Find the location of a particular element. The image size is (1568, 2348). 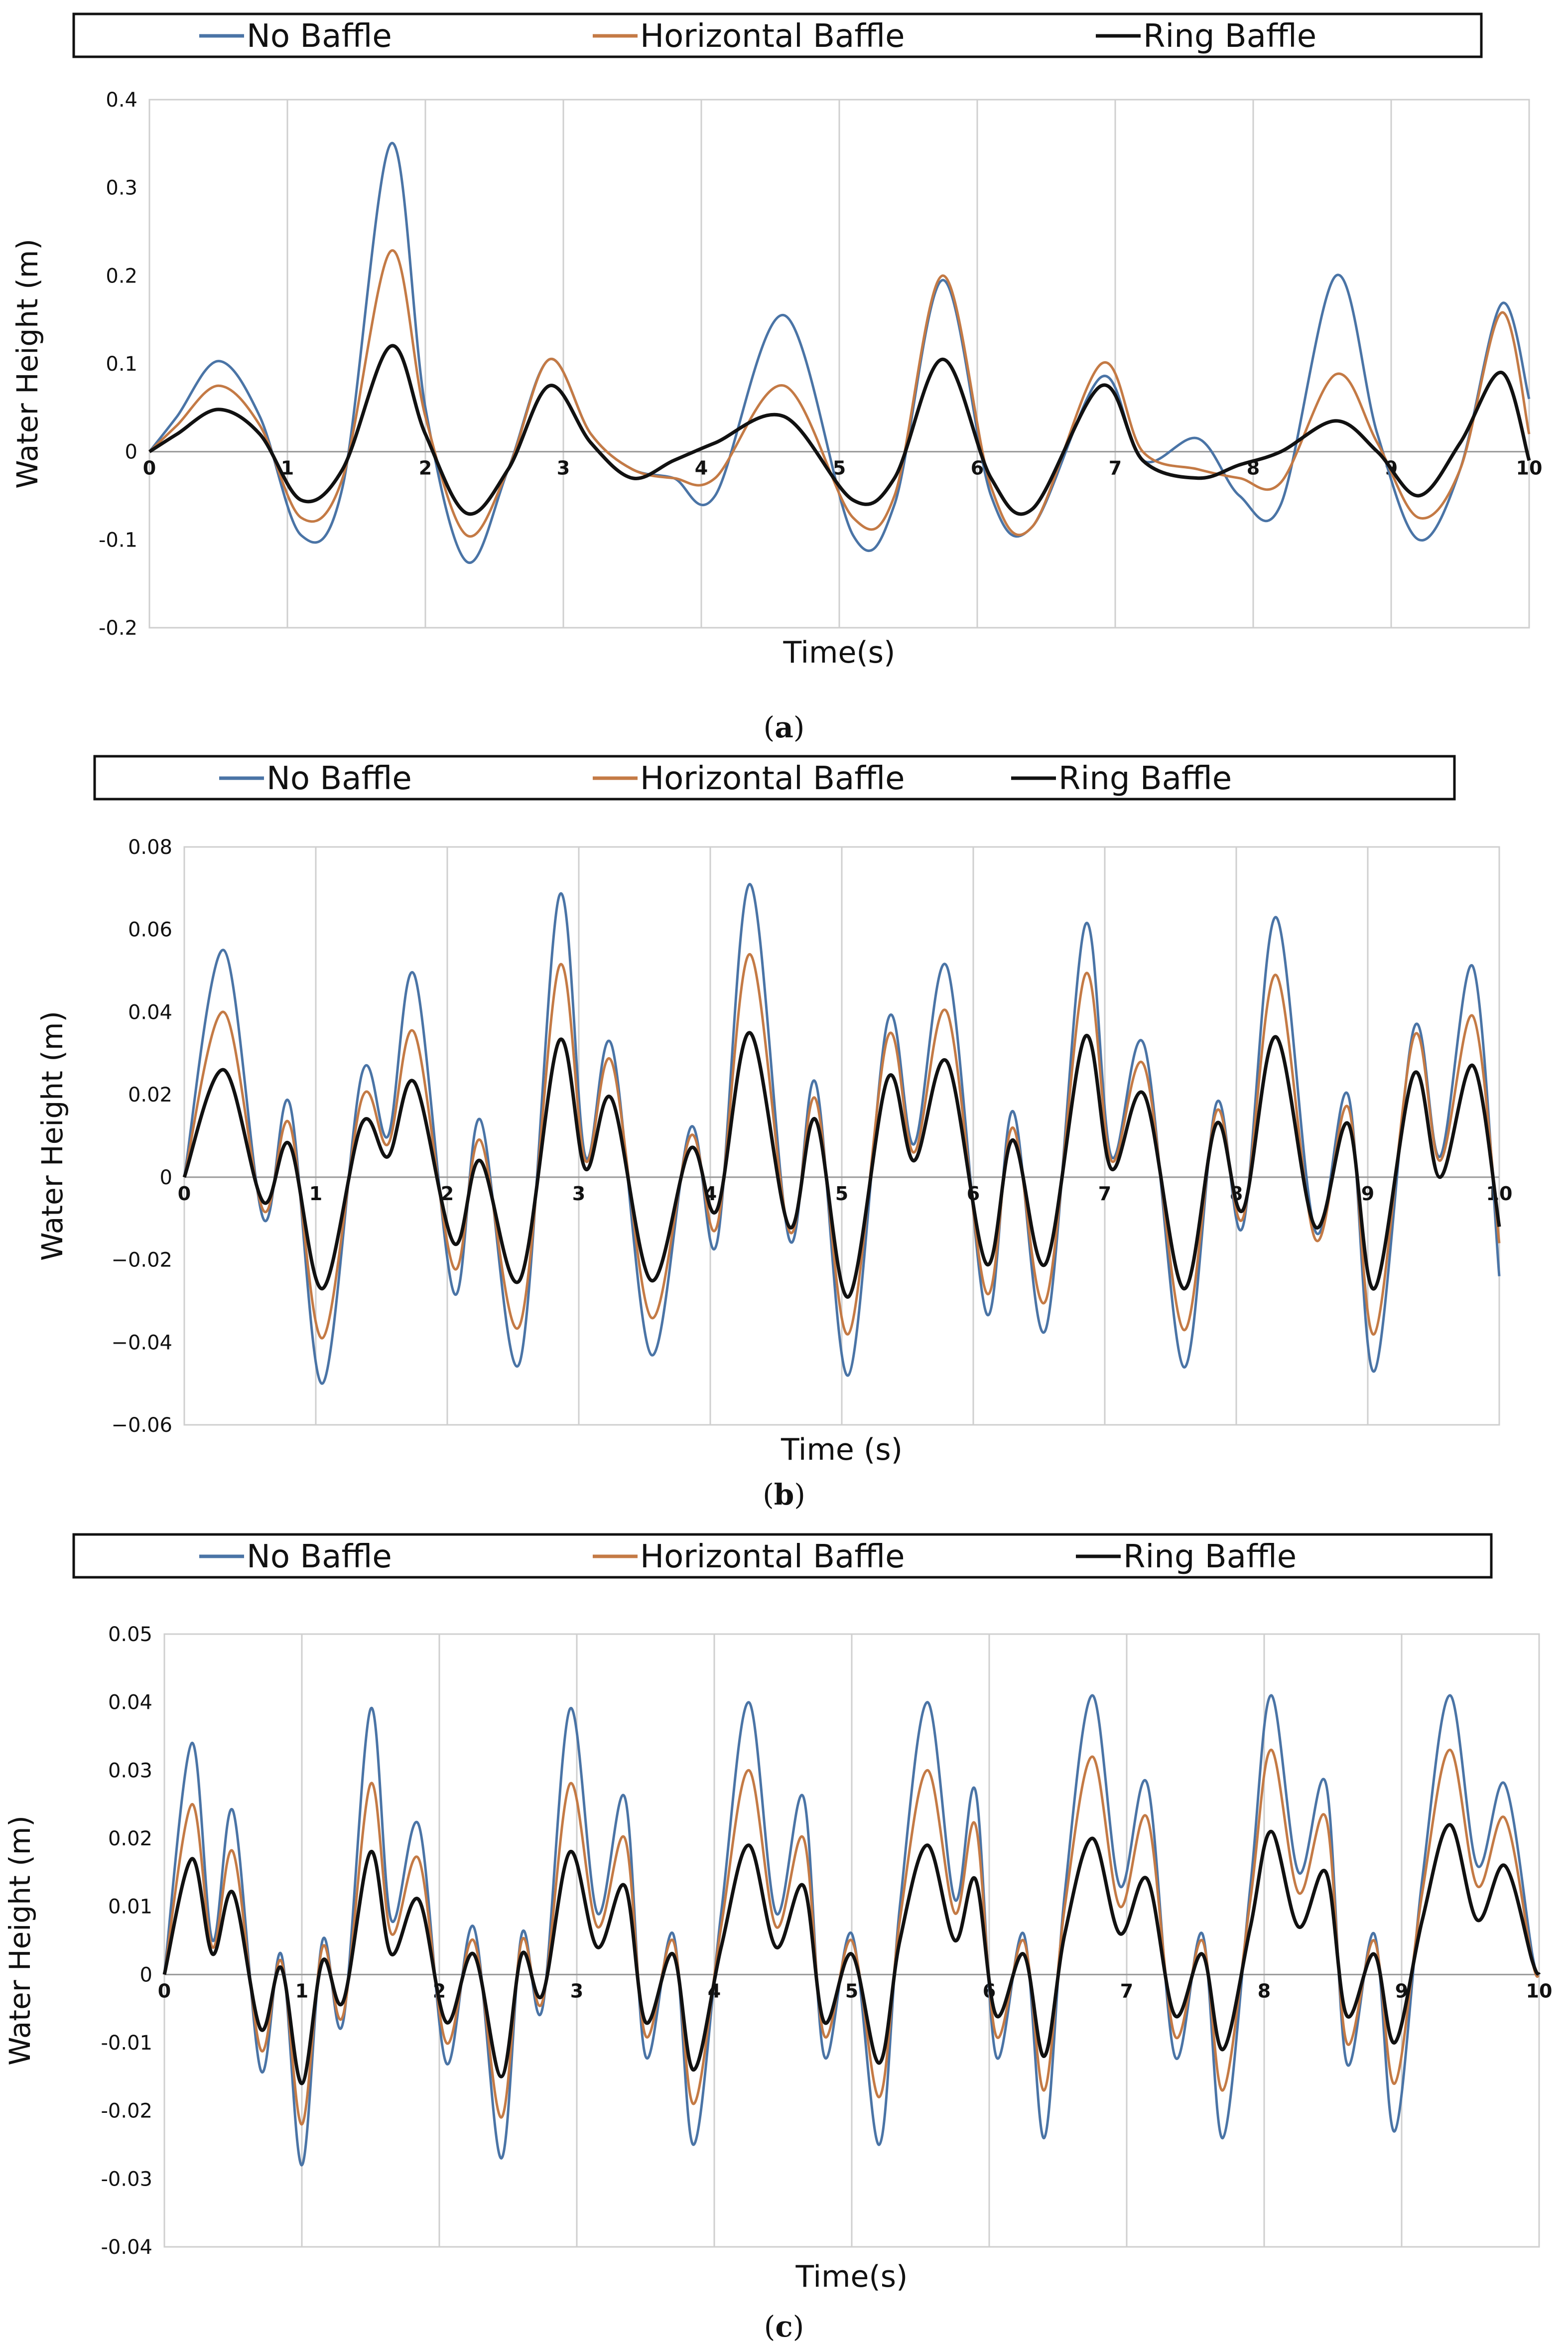

legend-box-a is located at coordinates (778, 35).